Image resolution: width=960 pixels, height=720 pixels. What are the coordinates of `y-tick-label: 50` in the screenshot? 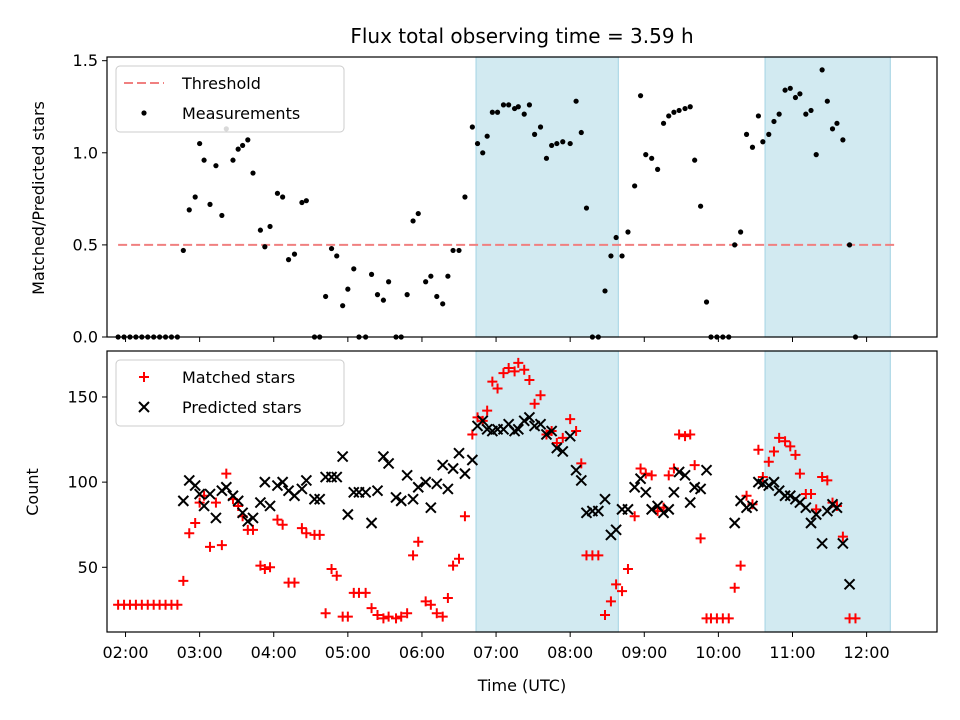 It's located at (88, 567).